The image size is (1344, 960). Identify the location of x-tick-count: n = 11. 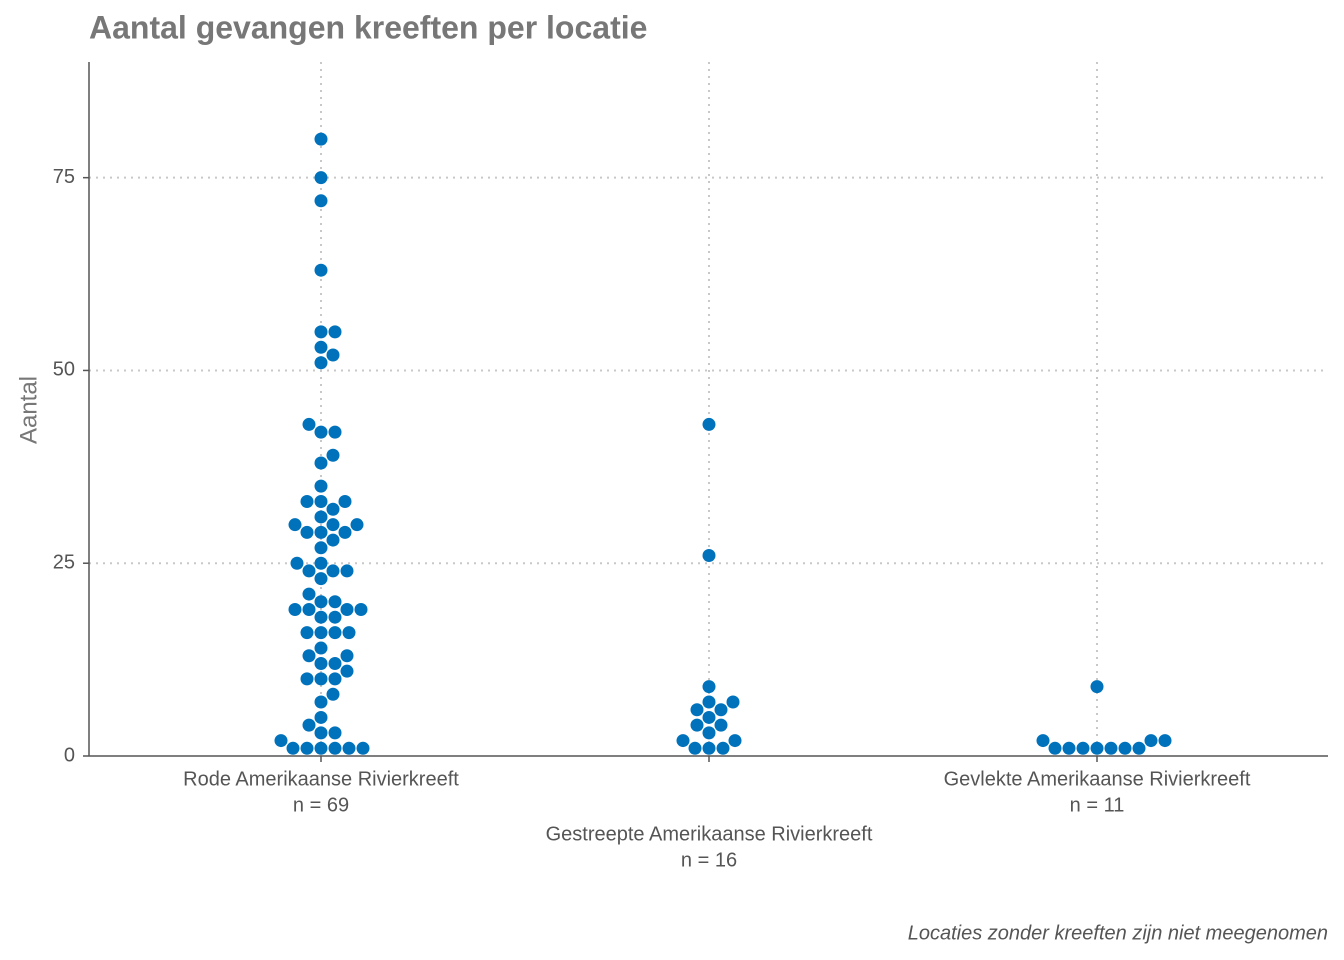
(1097, 805).